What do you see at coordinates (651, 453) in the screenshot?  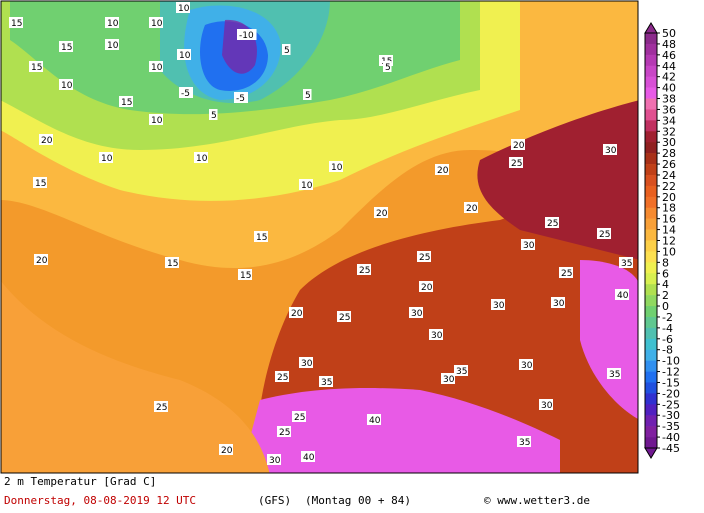 I see `colorbar-arrow-bottom` at bounding box center [651, 453].